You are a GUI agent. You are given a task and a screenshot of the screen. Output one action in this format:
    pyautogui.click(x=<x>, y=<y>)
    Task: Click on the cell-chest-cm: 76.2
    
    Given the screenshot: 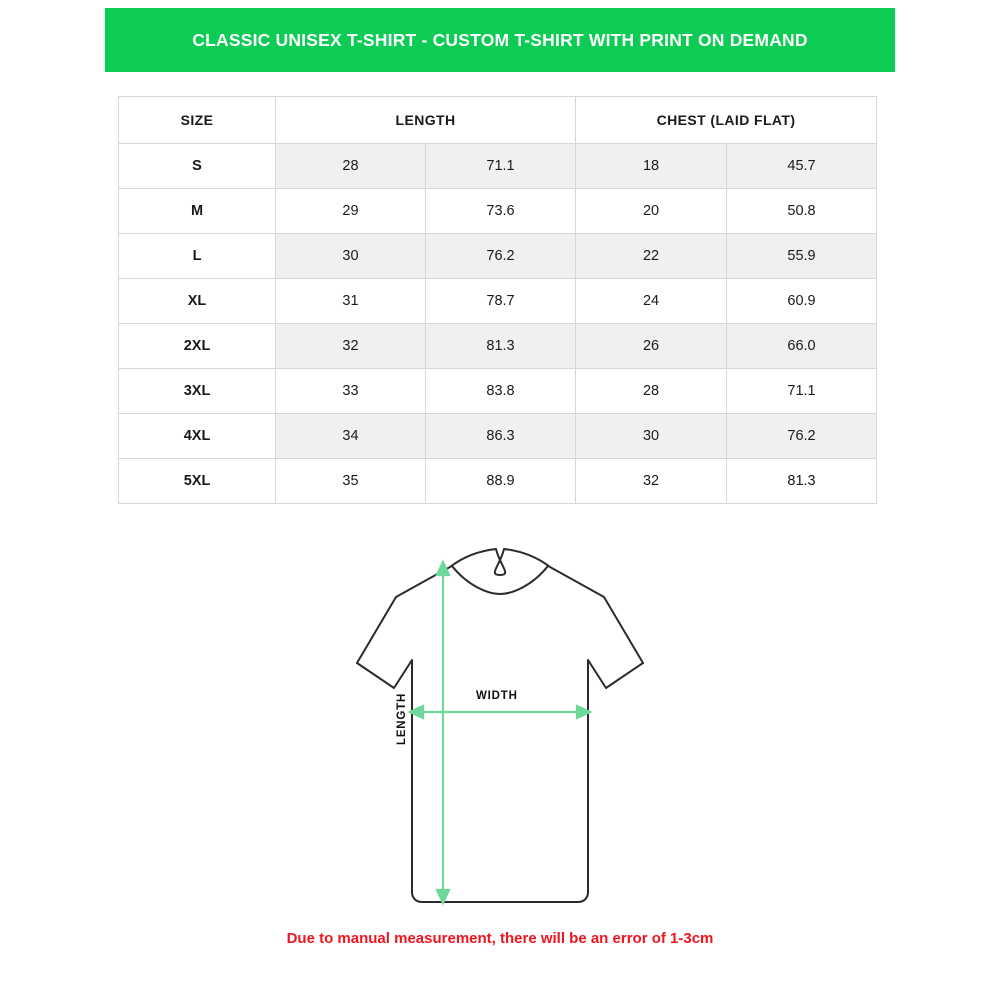 What is the action you would take?
    pyautogui.click(x=802, y=436)
    